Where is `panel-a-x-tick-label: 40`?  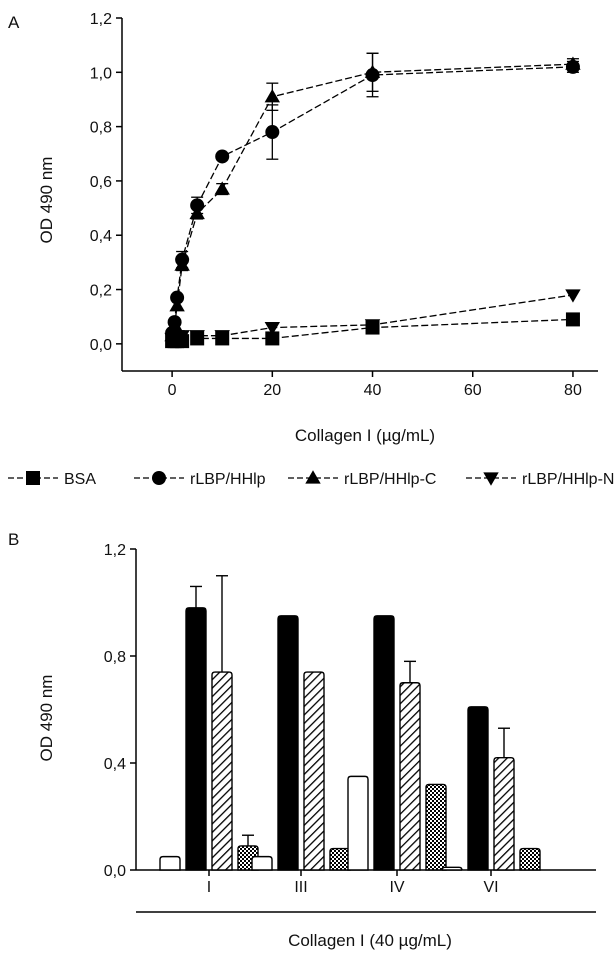 panel-a-x-tick-label: 40 is located at coordinates (373, 390).